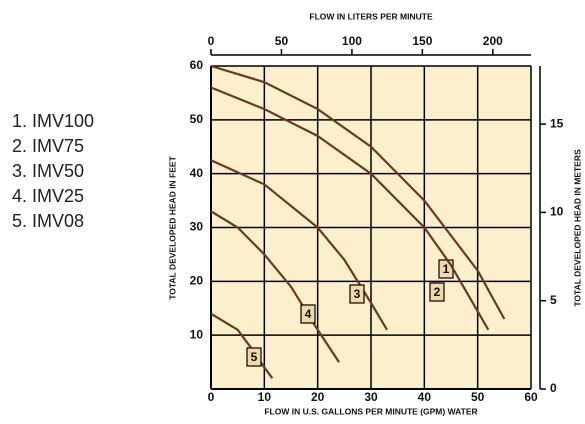 Image resolution: width=585 pixels, height=424 pixels. Describe the element at coordinates (211, 397) in the screenshot. I see `x-tick-label: 0` at that location.